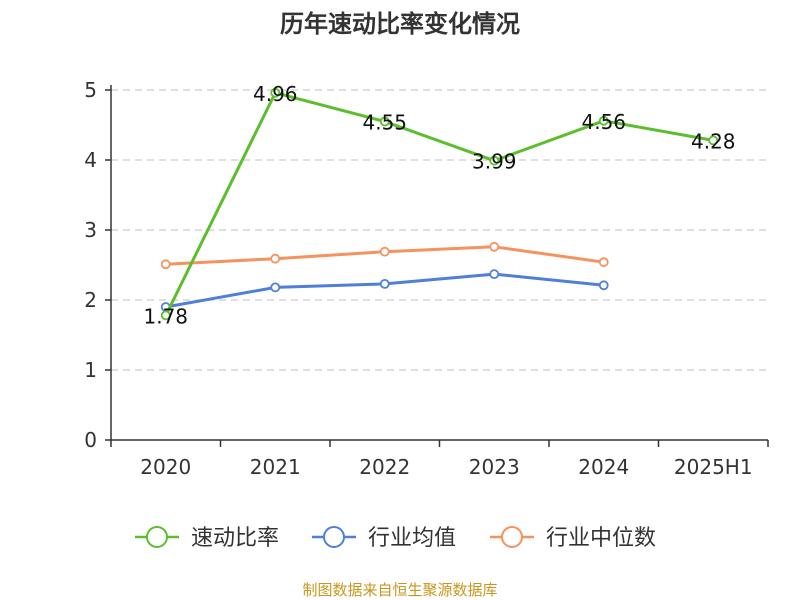  I want to click on x-tick-label: 2024, so click(603, 467).